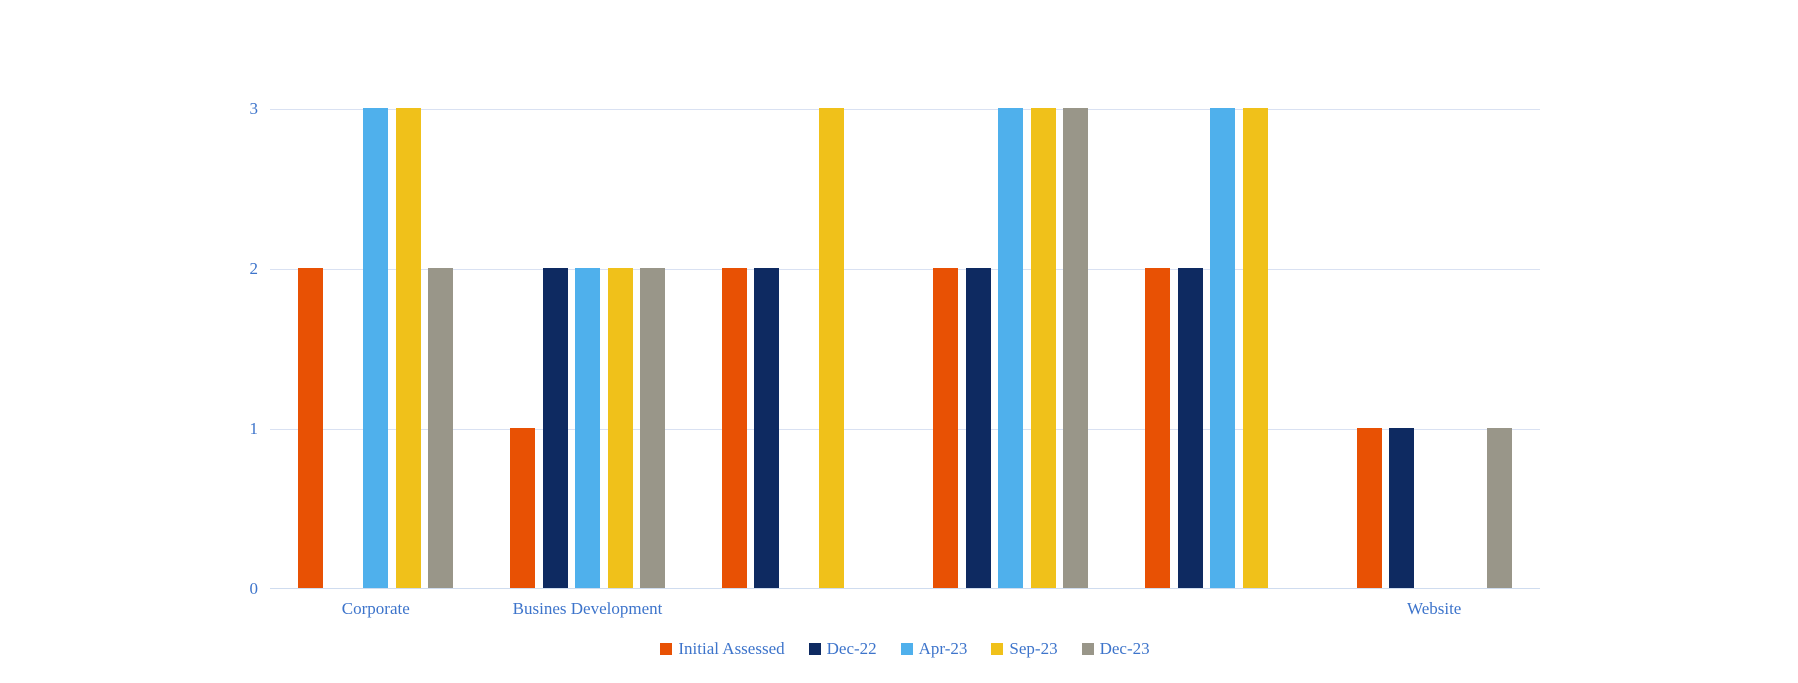 This screenshot has width=1798, height=683. What do you see at coordinates (587, 608) in the screenshot?
I see `x-label-busines-development: Busines Development` at bounding box center [587, 608].